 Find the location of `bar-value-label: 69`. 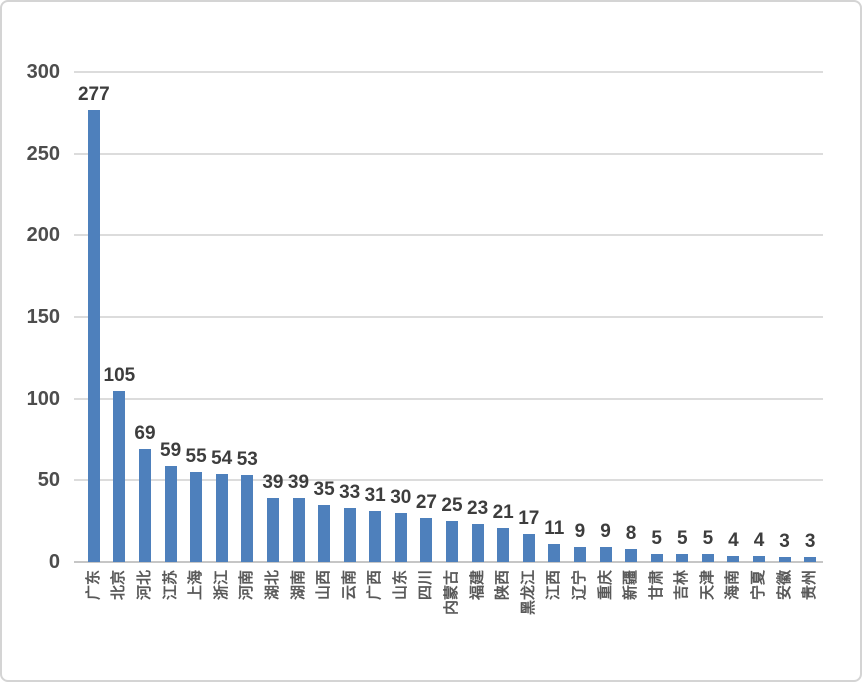

bar-value-label: 69 is located at coordinates (145, 434).